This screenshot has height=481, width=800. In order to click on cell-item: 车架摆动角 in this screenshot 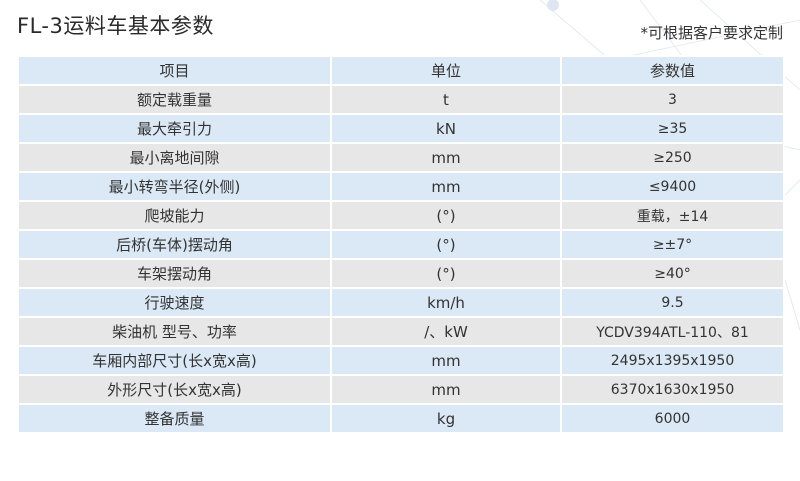, I will do `click(174, 273)`.